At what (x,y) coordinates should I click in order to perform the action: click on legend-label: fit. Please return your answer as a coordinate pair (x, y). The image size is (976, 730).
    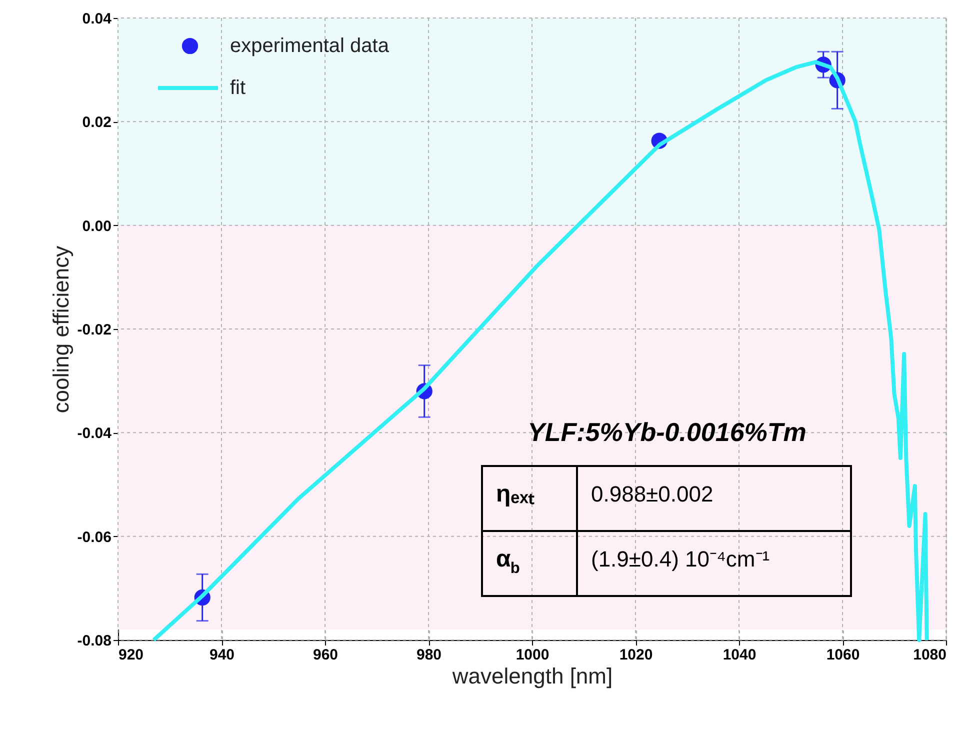
    Looking at the image, I should click on (238, 88).